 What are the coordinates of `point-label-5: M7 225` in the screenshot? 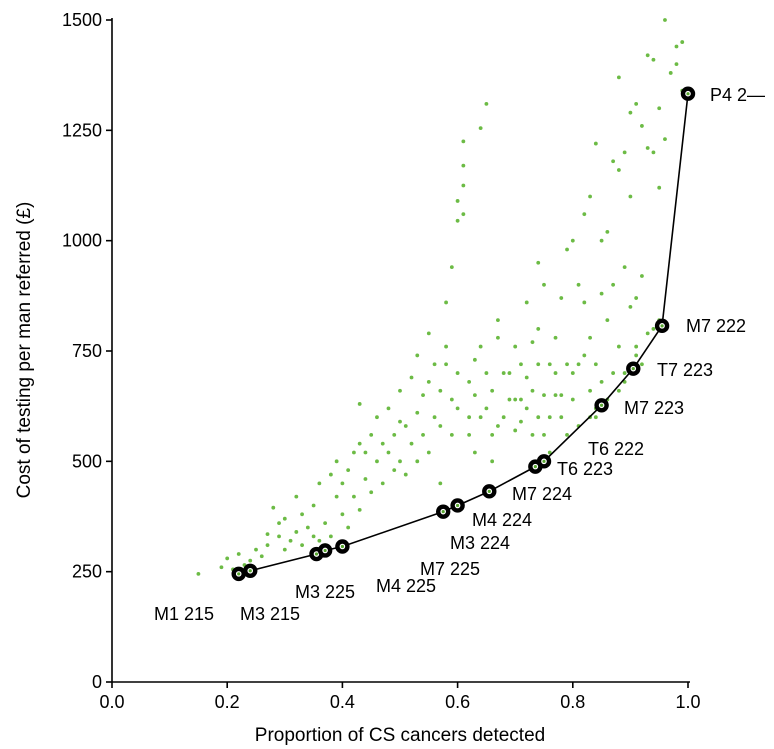 It's located at (450, 569).